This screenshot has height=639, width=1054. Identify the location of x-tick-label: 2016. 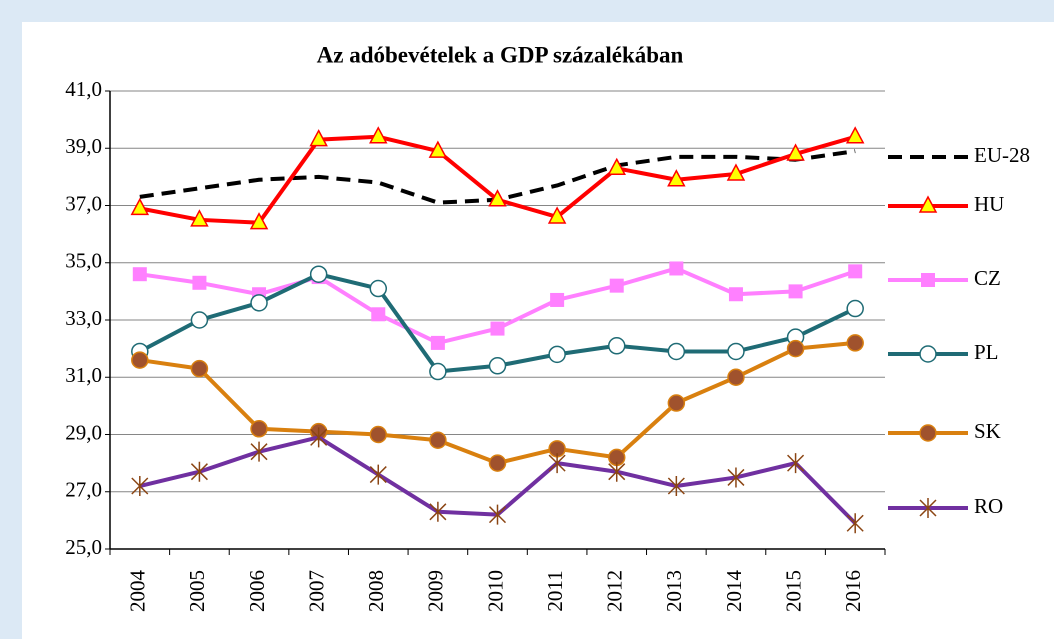
(853, 591).